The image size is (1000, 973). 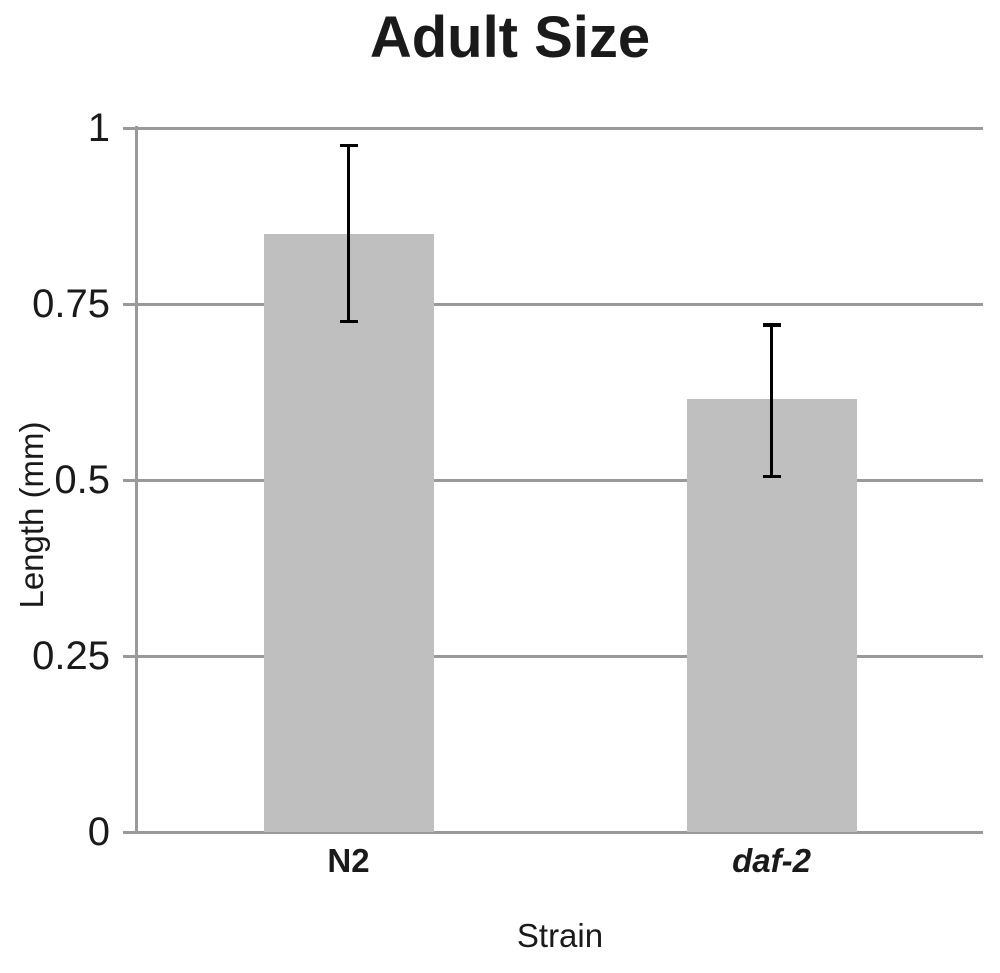 I want to click on x-axis-title: Strain, so click(x=560, y=935).